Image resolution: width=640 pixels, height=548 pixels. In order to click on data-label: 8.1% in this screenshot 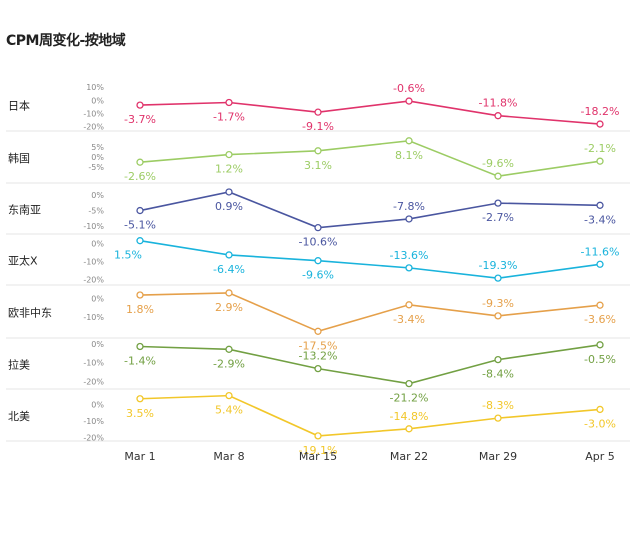, I will do `click(409, 155)`.